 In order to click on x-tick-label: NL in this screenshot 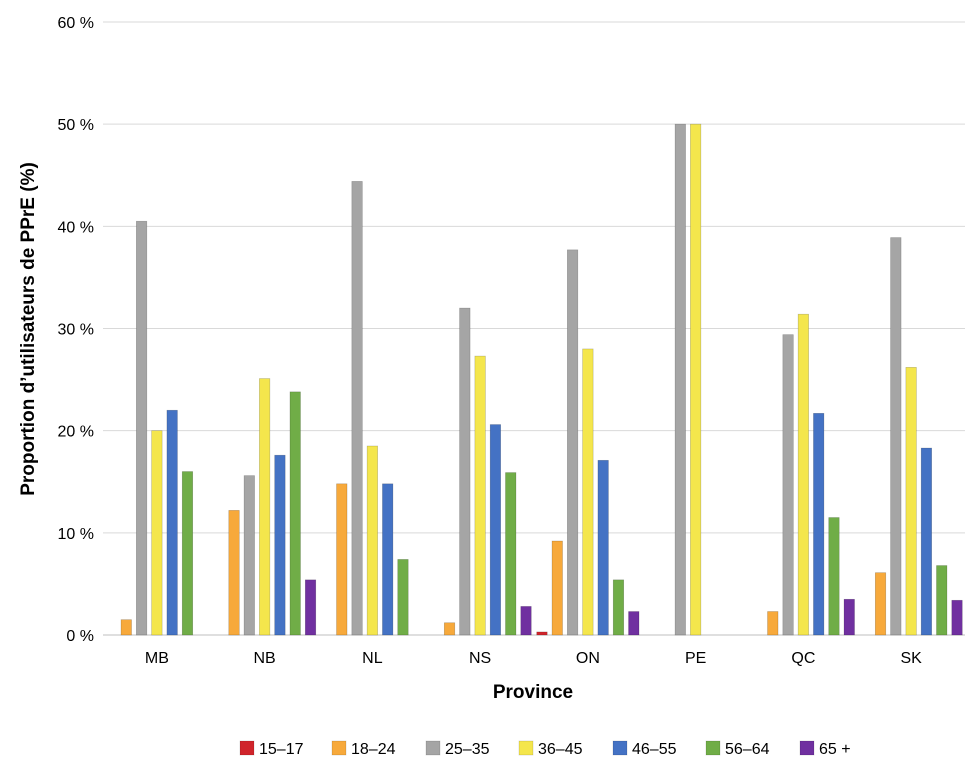, I will do `click(372, 658)`.